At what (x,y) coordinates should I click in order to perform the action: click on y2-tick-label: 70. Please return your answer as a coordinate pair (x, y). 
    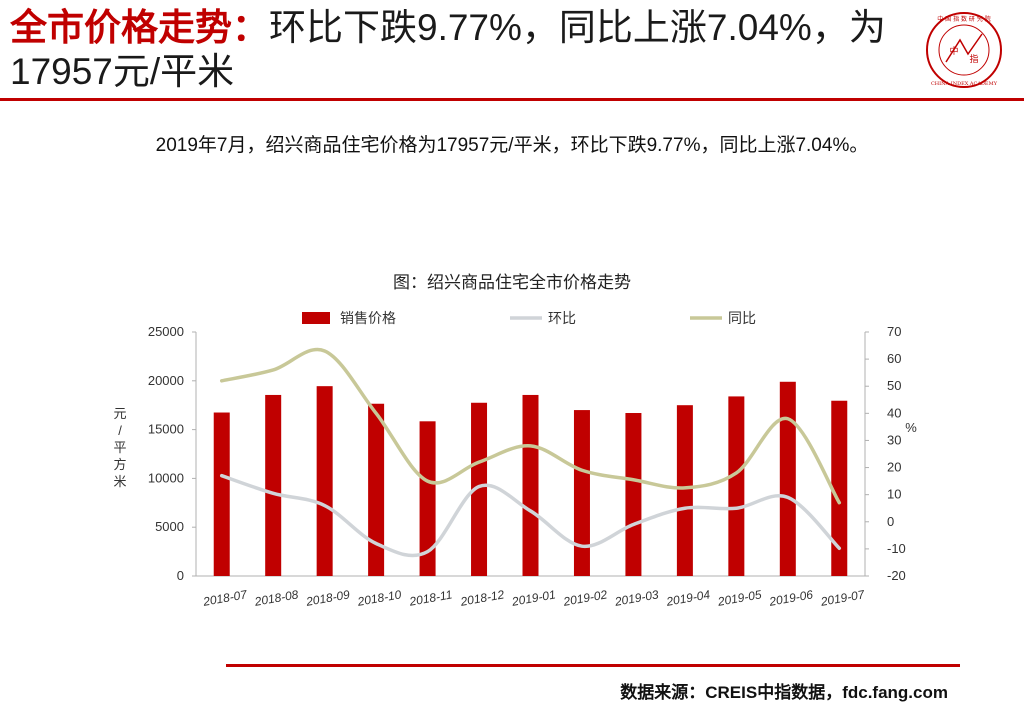
    Looking at the image, I should click on (894, 331).